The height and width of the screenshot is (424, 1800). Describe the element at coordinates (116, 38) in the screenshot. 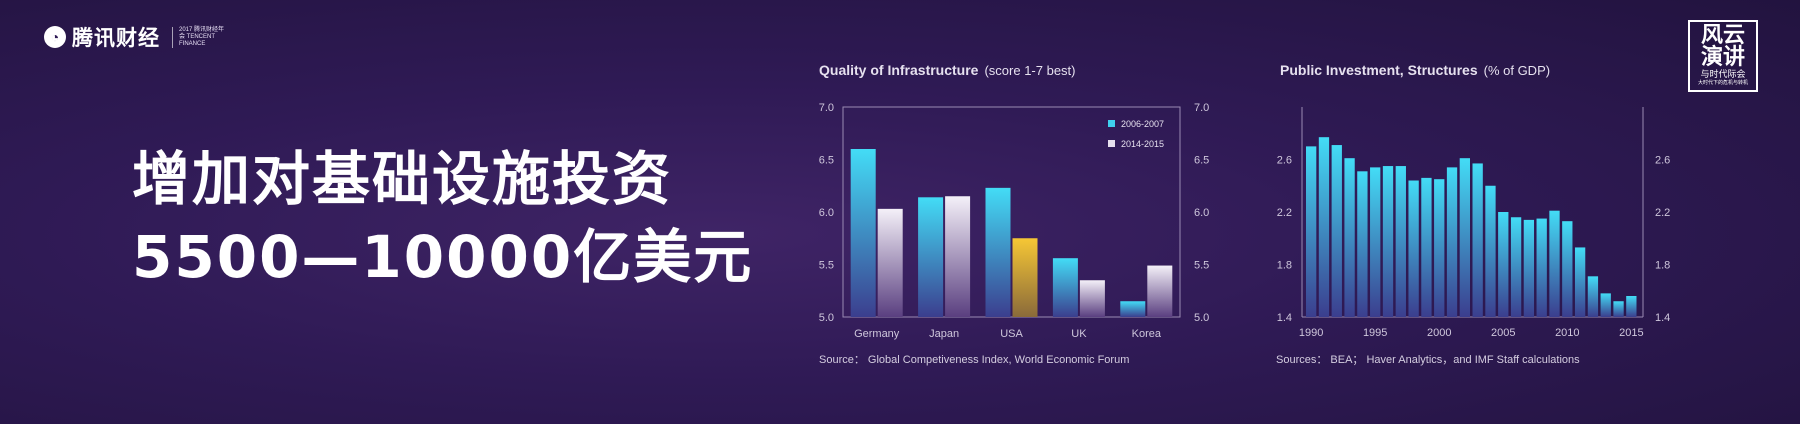

I see `logo-text: 腾讯财经` at that location.